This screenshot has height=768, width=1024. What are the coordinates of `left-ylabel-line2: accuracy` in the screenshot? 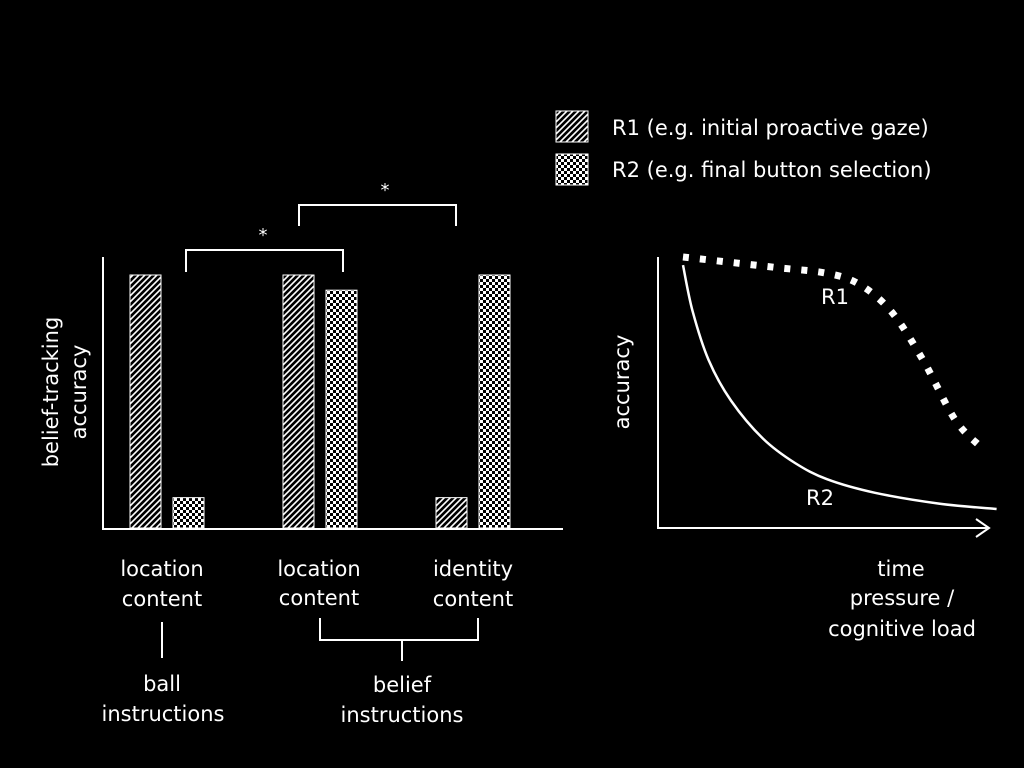 It's located at (79, 392).